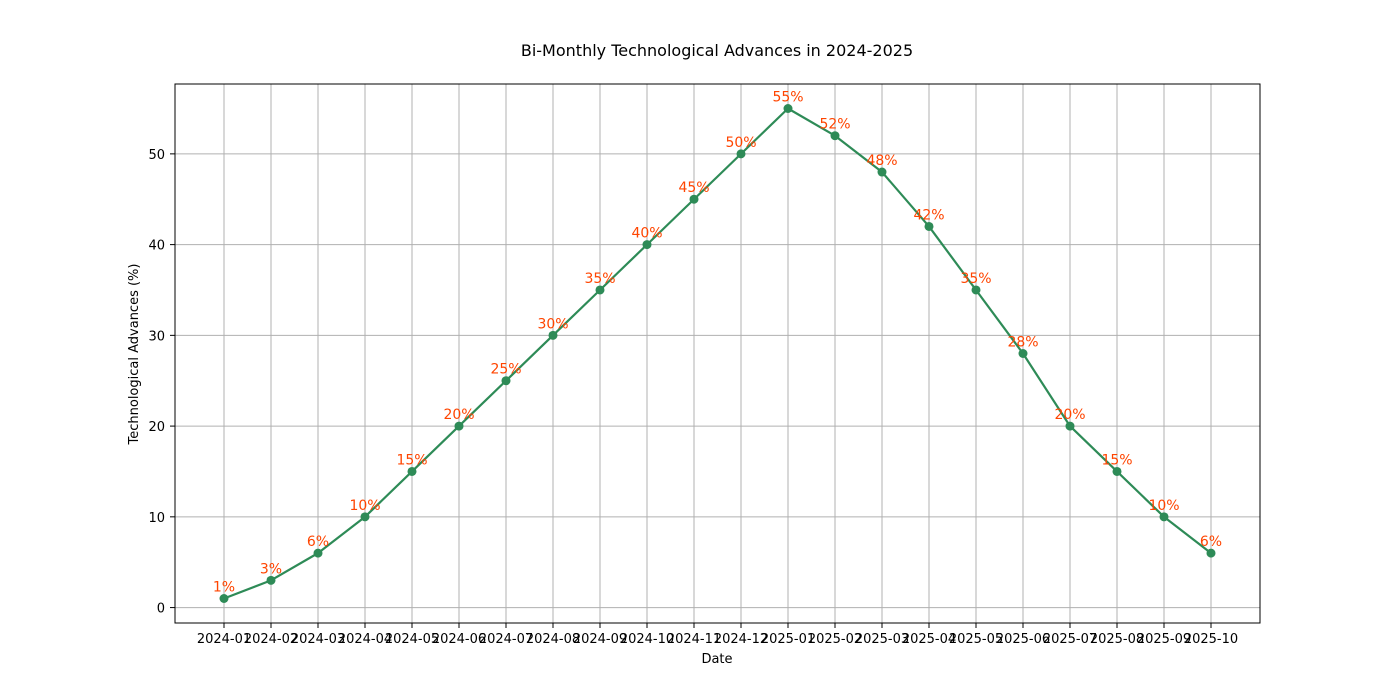 The image size is (1400, 700). Describe the element at coordinates (928, 215) in the screenshot. I see `data-label: 42%` at that location.